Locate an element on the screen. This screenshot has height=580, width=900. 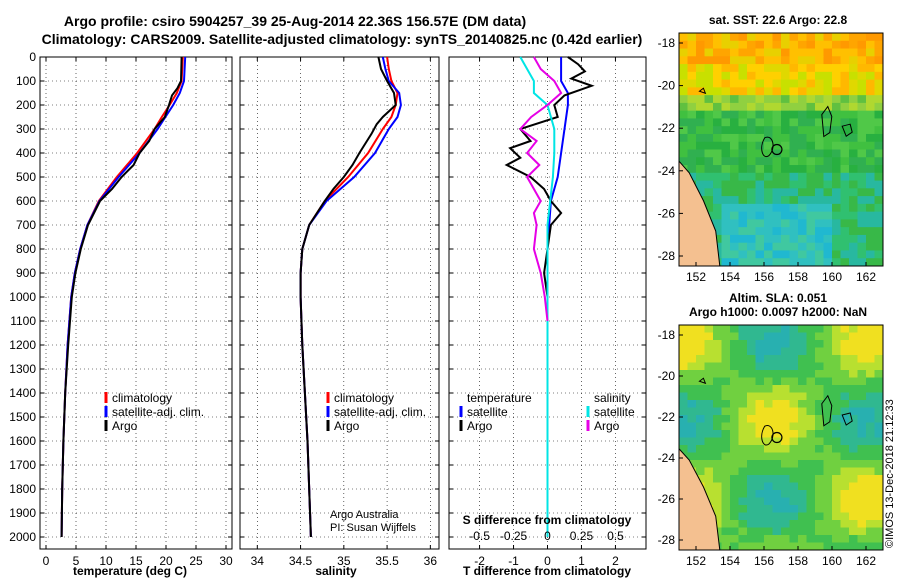
temperature-xlabel: temperature (deg C) is located at coordinates (130, 571).